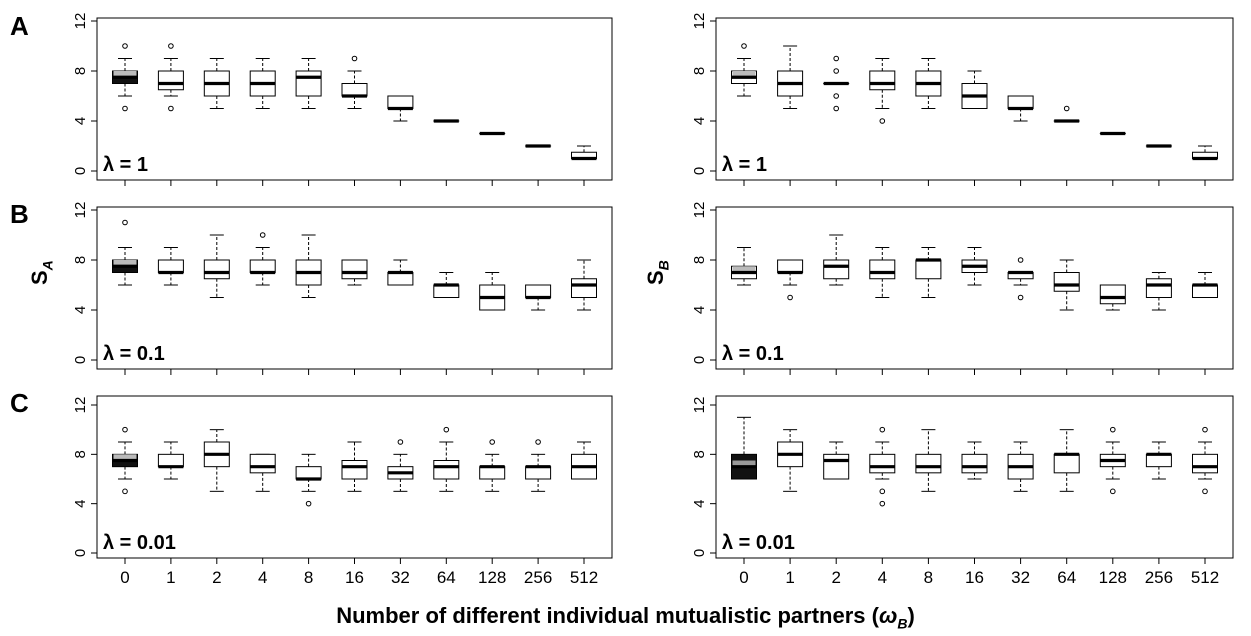 The image size is (1251, 636). Describe the element at coordinates (1020, 102) in the screenshot. I see `chart-a-right-box` at that location.